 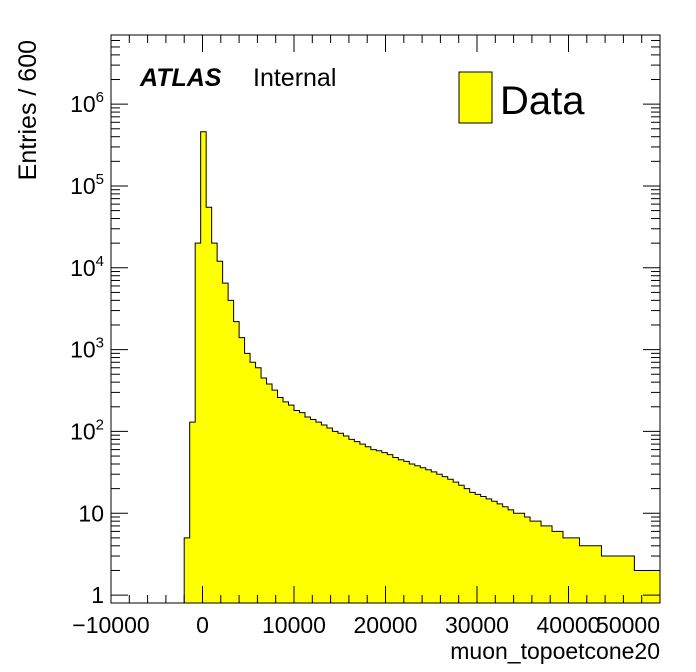 What do you see at coordinates (91, 513) in the screenshot?
I see `y-tick-label: 10` at bounding box center [91, 513].